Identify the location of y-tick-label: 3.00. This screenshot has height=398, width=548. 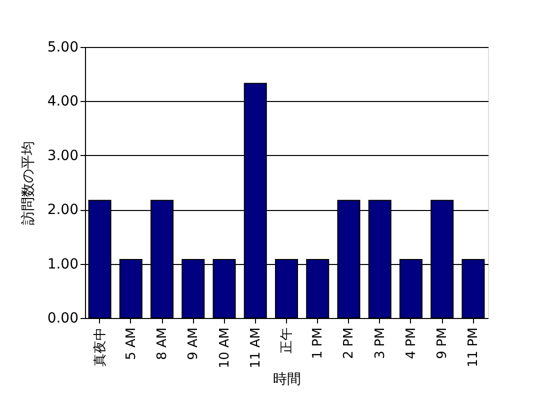
(62, 156).